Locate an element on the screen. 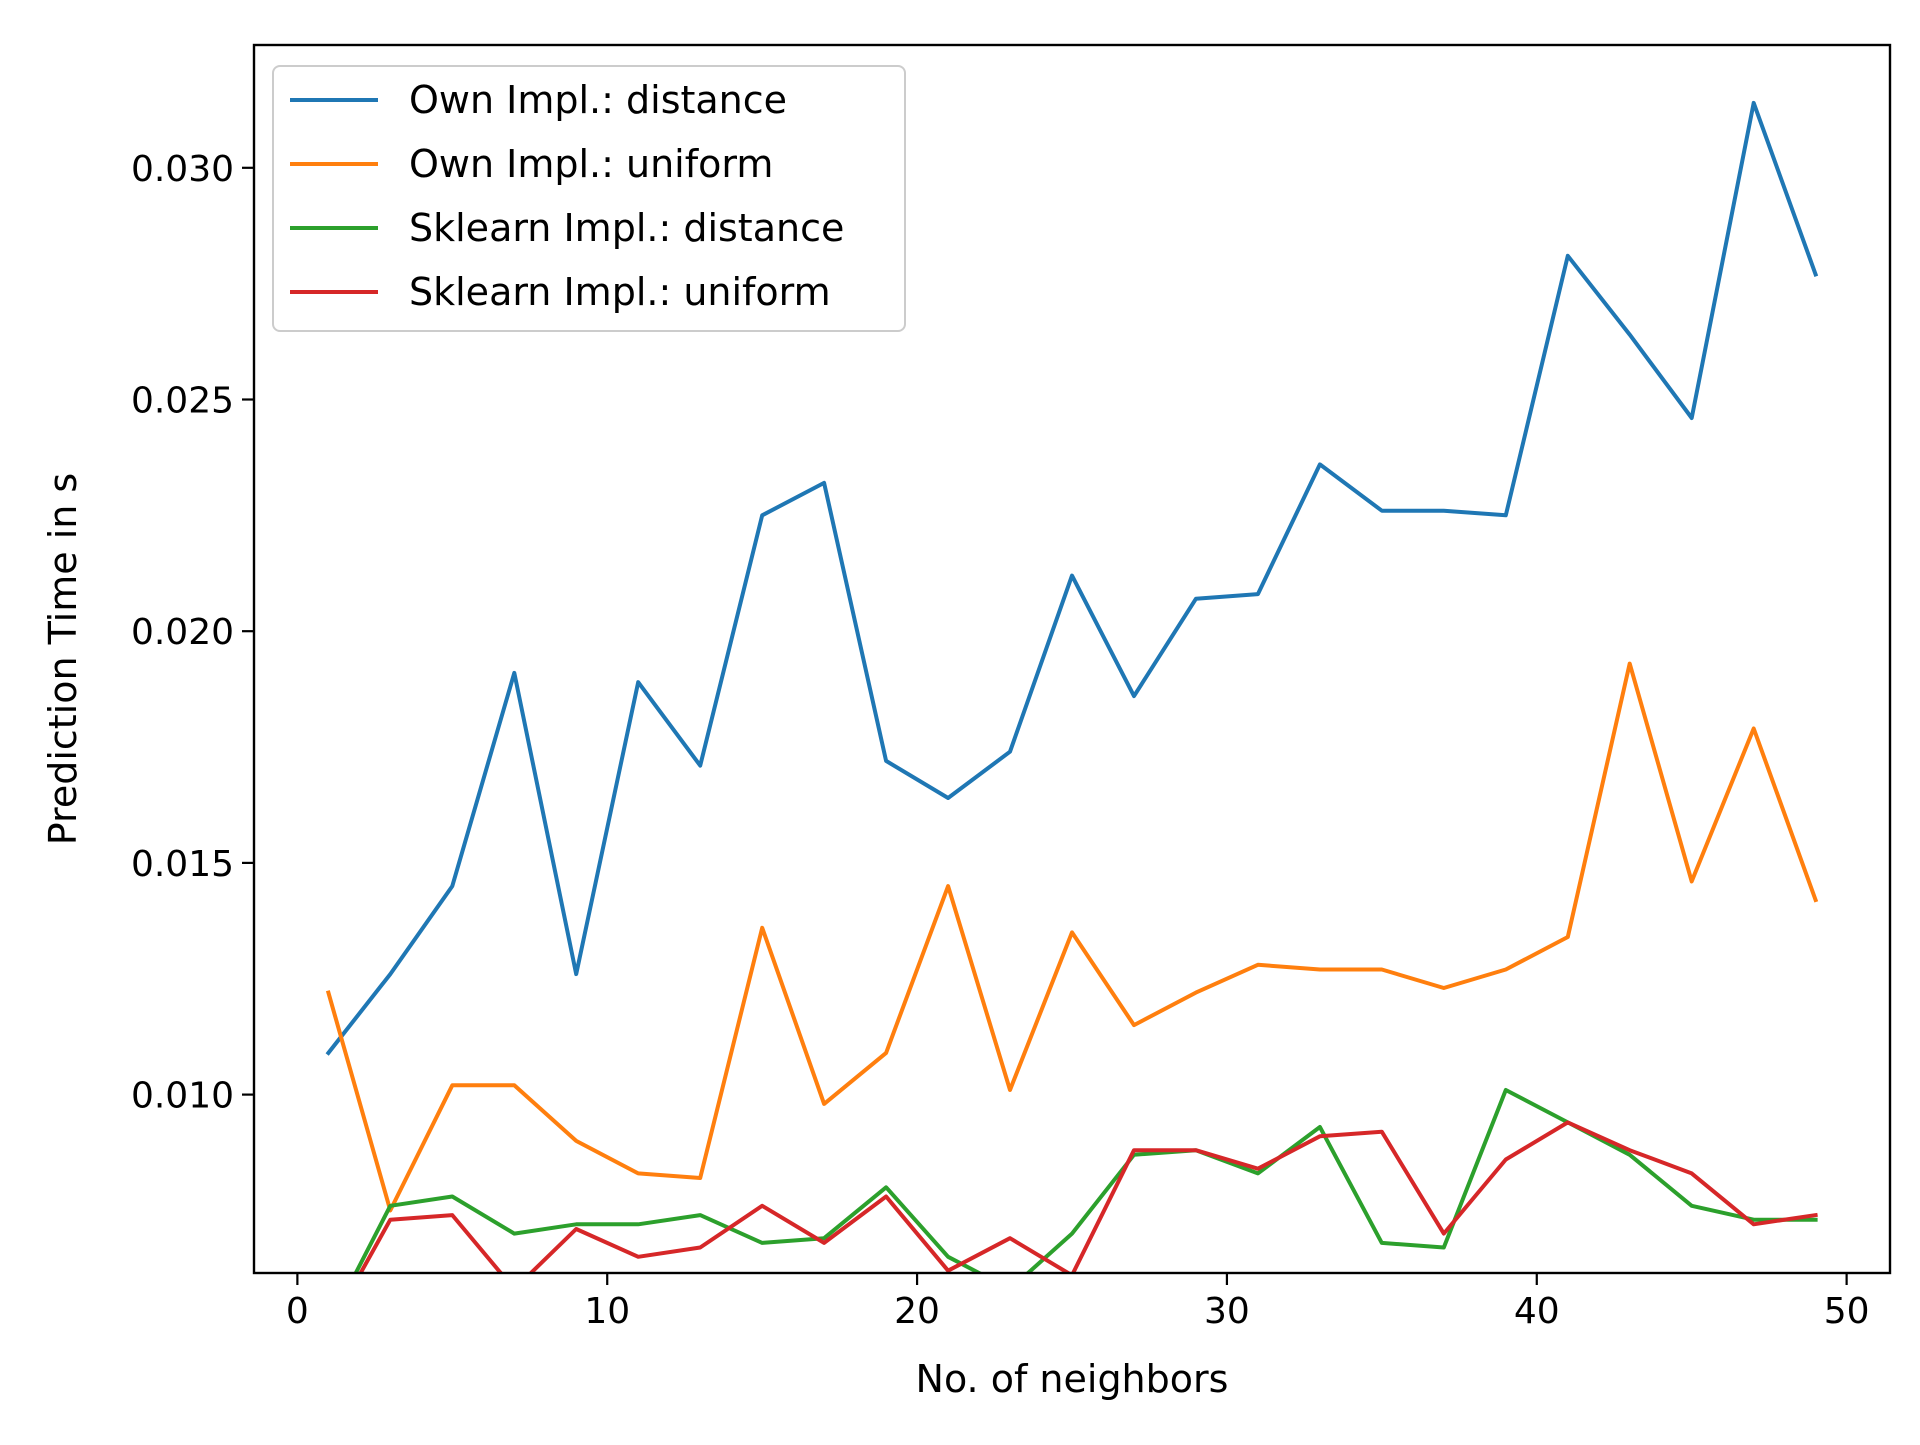 This screenshot has height=1445, width=1920. y-tick-label: 0.015 is located at coordinates (182, 864).